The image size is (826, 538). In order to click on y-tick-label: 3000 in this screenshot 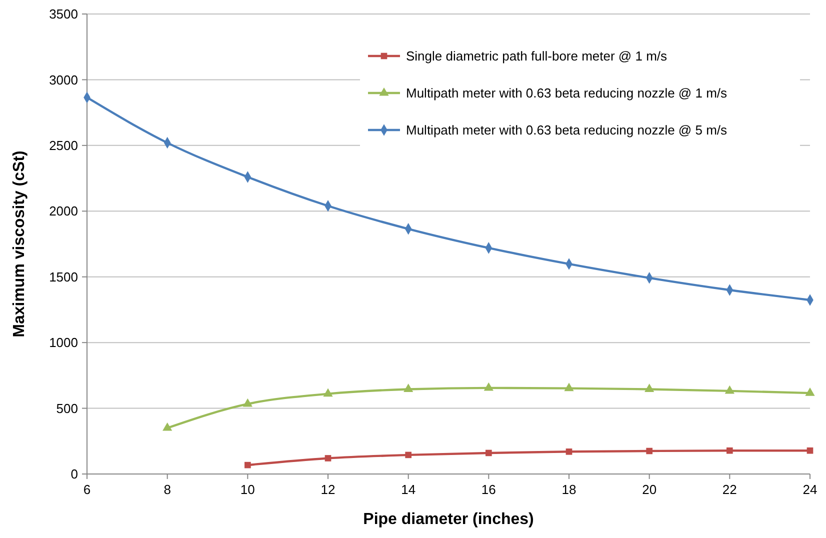, I will do `click(63, 80)`.